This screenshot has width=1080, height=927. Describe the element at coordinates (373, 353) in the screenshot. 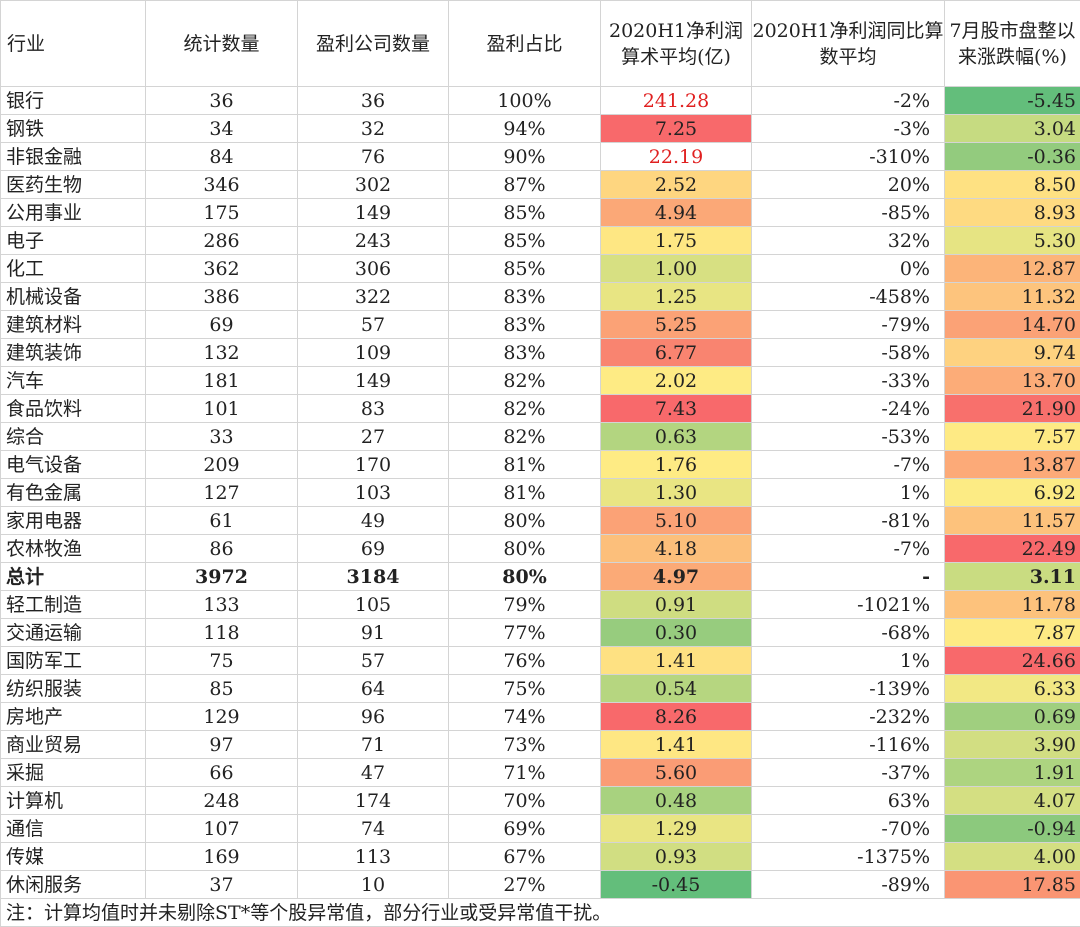

I see `cell-profitable: 109` at that location.